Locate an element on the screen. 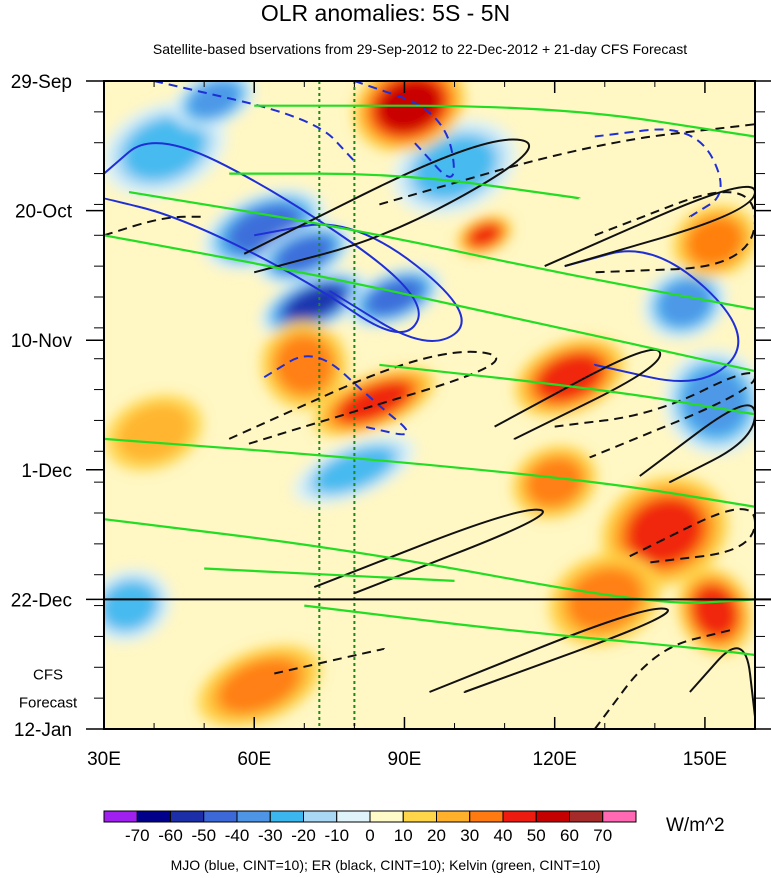 This screenshot has height=878, width=771. chart-title: OLR anomalies: 5S - 5N is located at coordinates (385, 13).